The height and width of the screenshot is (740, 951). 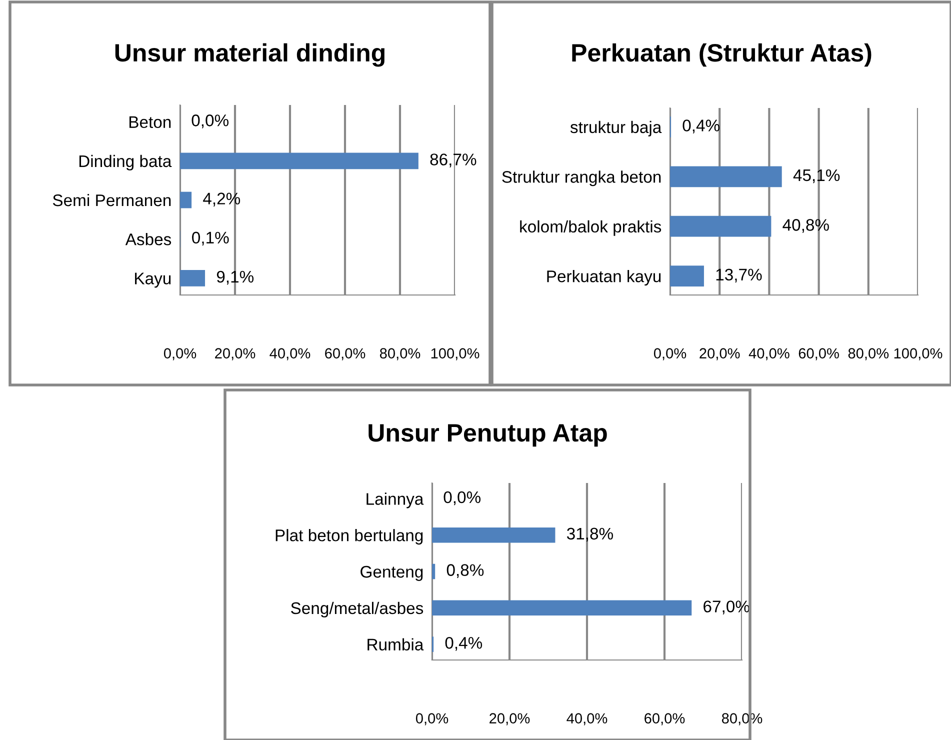 I want to click on y-tick-label: Perkuatan kayu, so click(x=604, y=278).